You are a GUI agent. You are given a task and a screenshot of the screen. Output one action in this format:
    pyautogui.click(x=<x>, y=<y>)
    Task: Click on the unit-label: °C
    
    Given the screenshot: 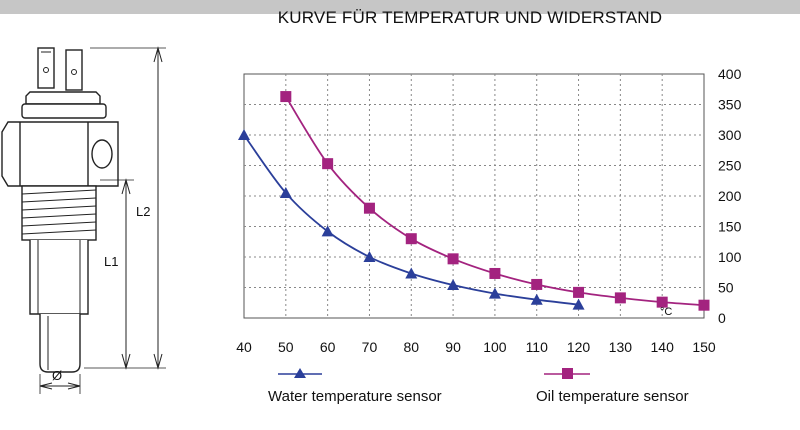 What is the action you would take?
    pyautogui.click(x=666, y=312)
    